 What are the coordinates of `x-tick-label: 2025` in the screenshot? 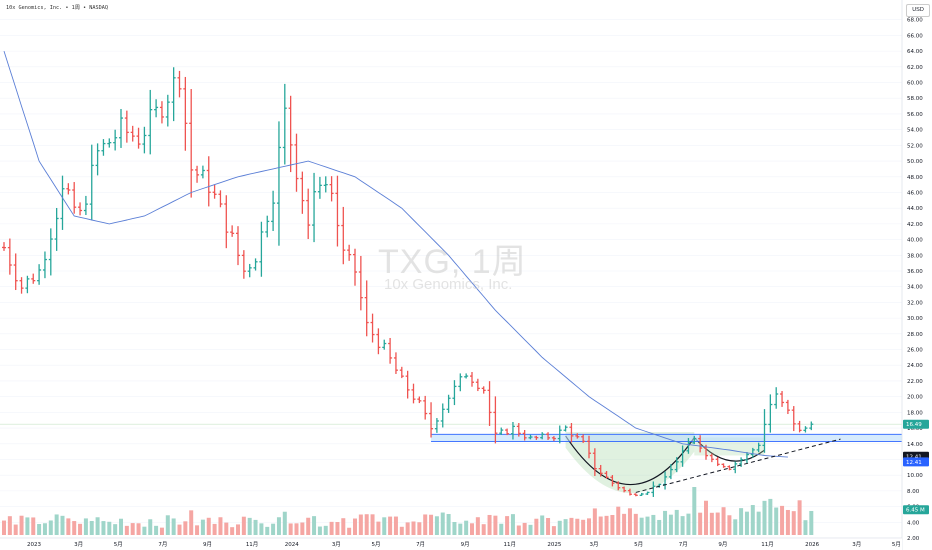 It's located at (554, 545).